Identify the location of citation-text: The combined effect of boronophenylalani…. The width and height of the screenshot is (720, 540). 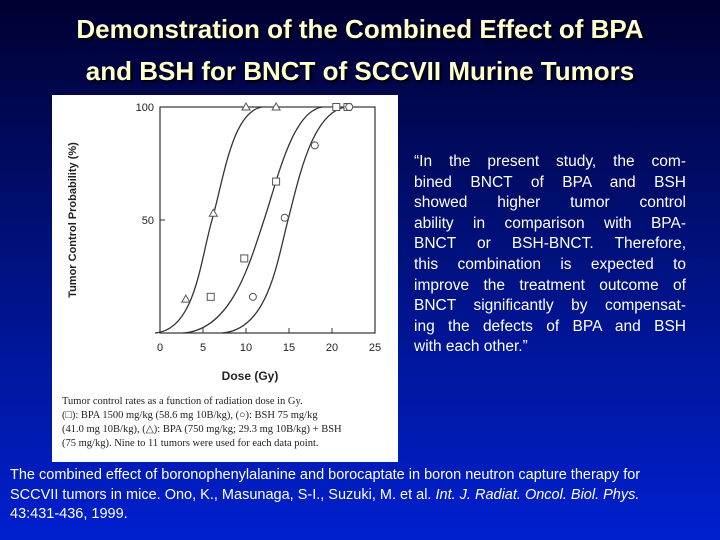
(325, 485).